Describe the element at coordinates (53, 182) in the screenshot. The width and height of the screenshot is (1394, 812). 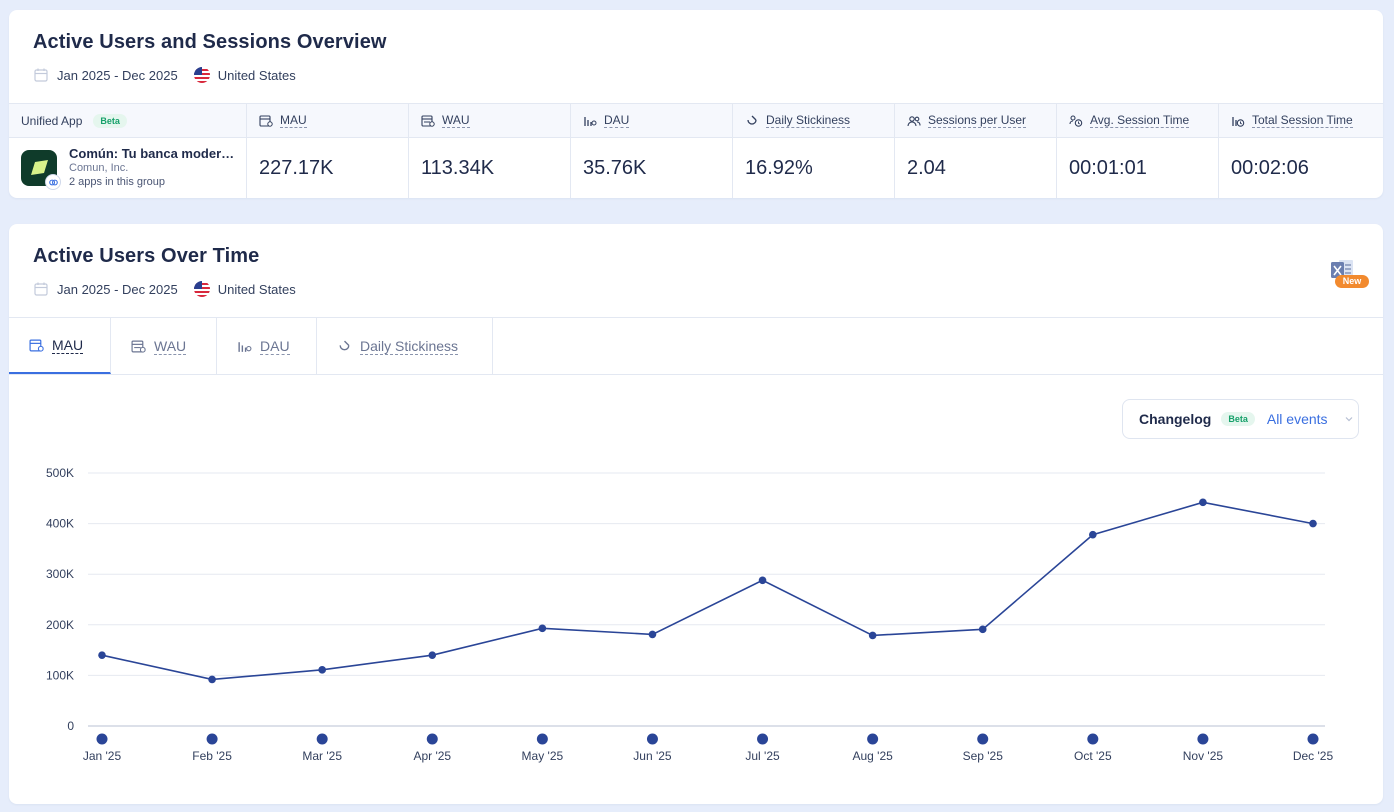
I see `group-link-icon` at that location.